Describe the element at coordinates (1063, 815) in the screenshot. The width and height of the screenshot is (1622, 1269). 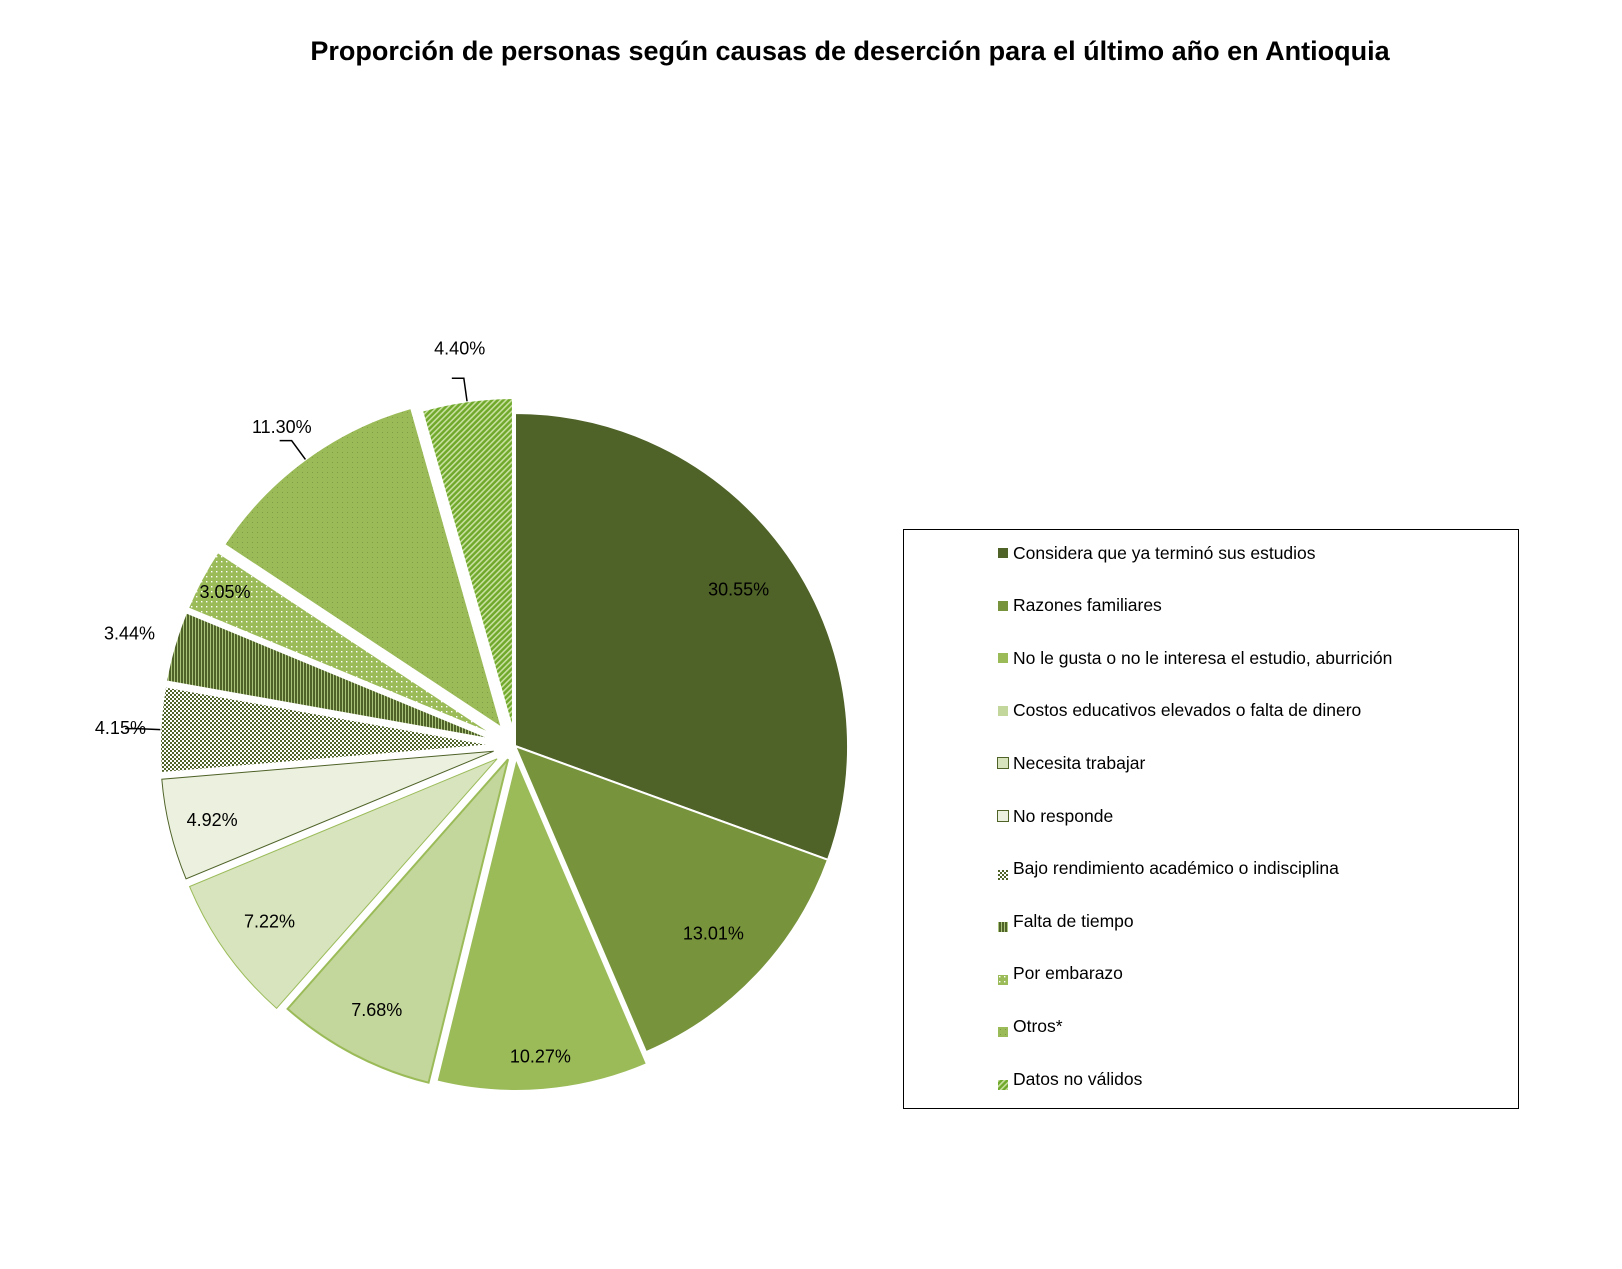
I see `legend-label: No responde` at that location.